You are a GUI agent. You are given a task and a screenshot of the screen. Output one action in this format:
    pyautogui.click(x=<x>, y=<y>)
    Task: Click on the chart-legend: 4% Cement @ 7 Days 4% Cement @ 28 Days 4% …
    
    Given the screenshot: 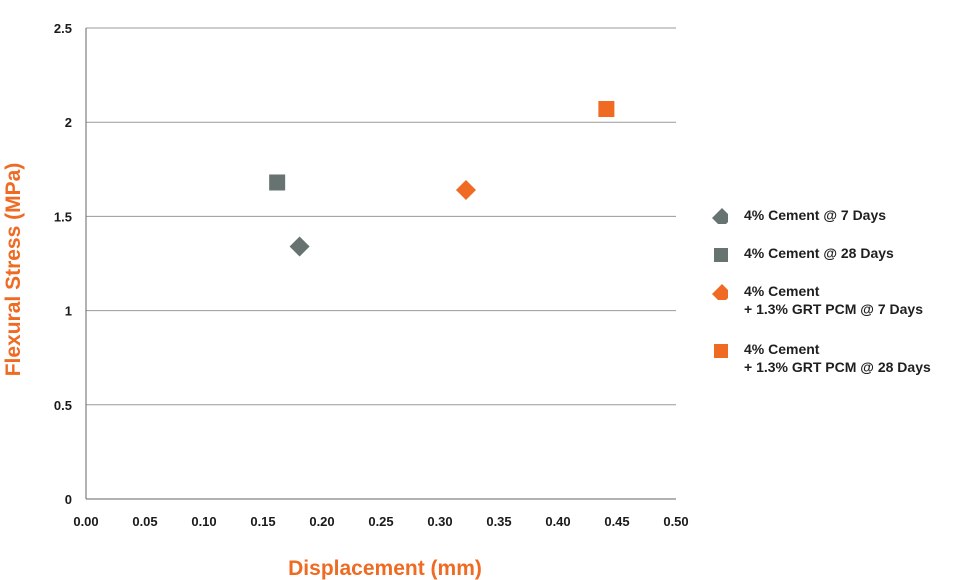 What is the action you would take?
    pyautogui.click(x=833, y=302)
    